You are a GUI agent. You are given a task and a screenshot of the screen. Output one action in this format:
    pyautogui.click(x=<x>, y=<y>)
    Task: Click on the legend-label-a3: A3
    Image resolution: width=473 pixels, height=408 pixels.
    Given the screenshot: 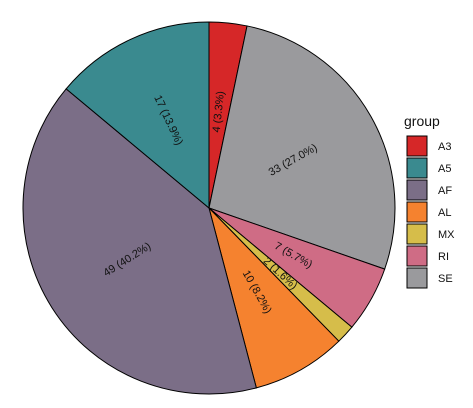 What is the action you would take?
    pyautogui.click(x=444, y=147)
    